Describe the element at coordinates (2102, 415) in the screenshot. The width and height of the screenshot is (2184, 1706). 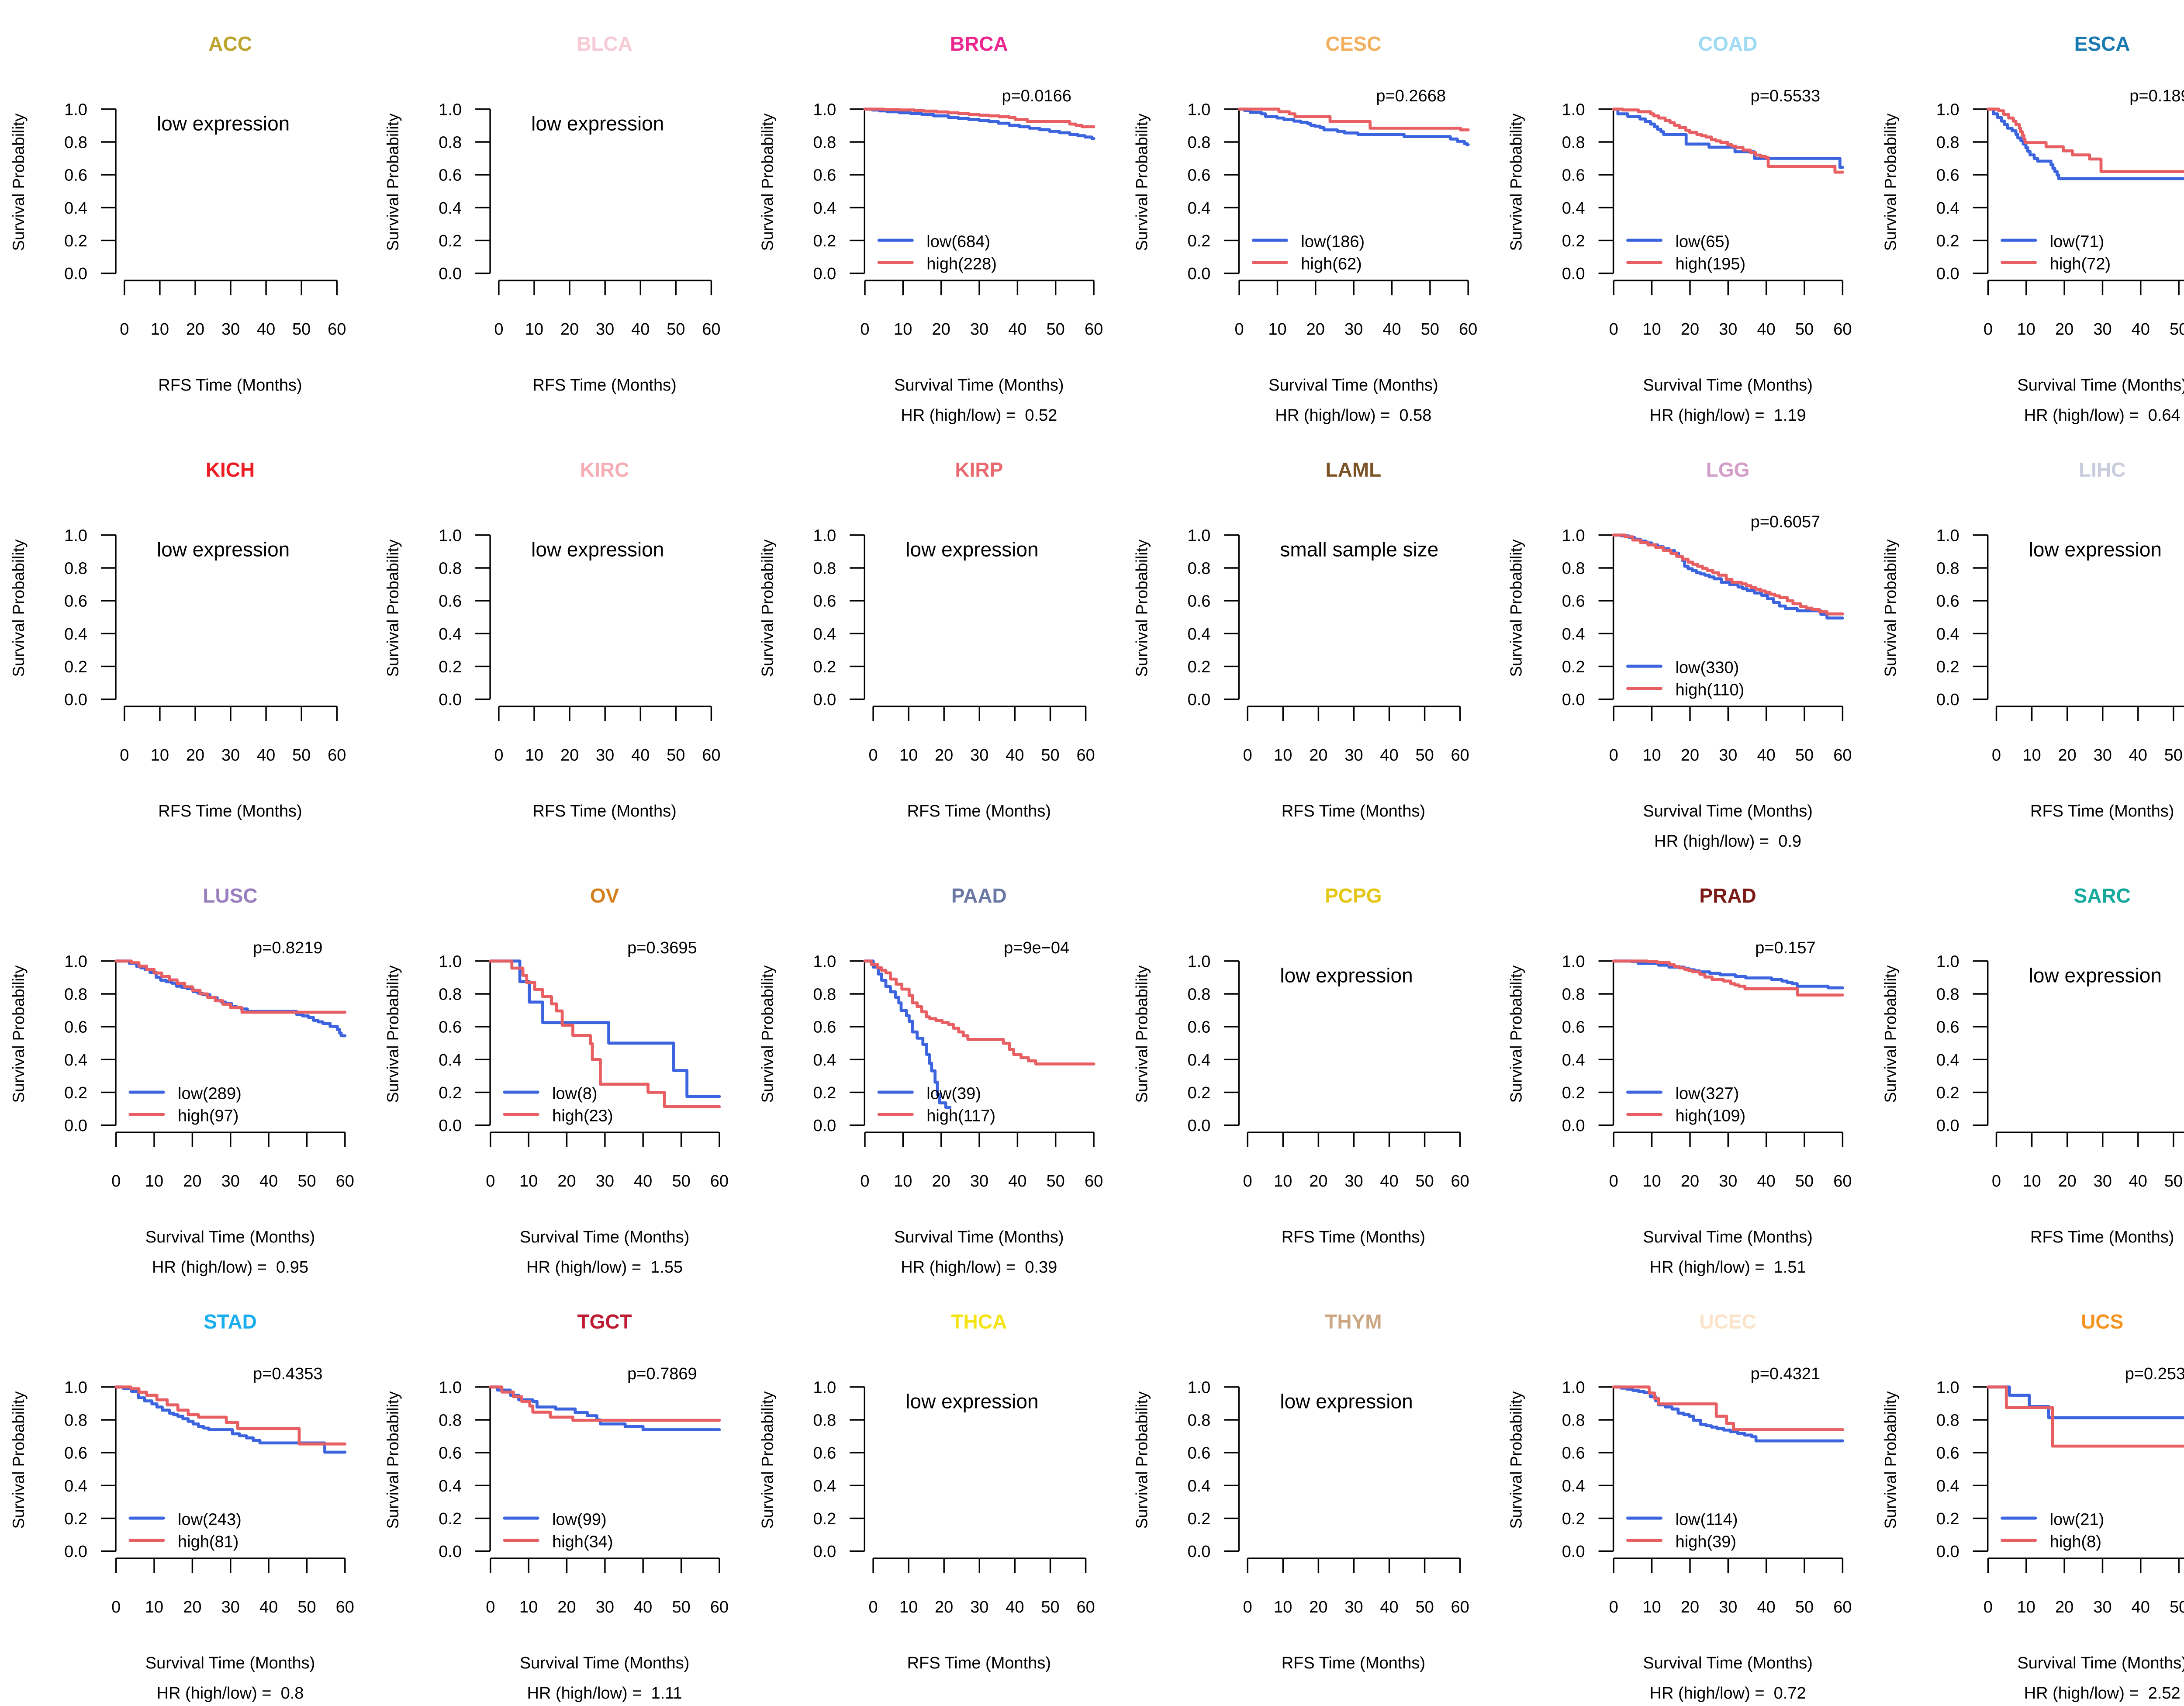
I see `svg-text: HR (high/low) = 0.64` at that location.